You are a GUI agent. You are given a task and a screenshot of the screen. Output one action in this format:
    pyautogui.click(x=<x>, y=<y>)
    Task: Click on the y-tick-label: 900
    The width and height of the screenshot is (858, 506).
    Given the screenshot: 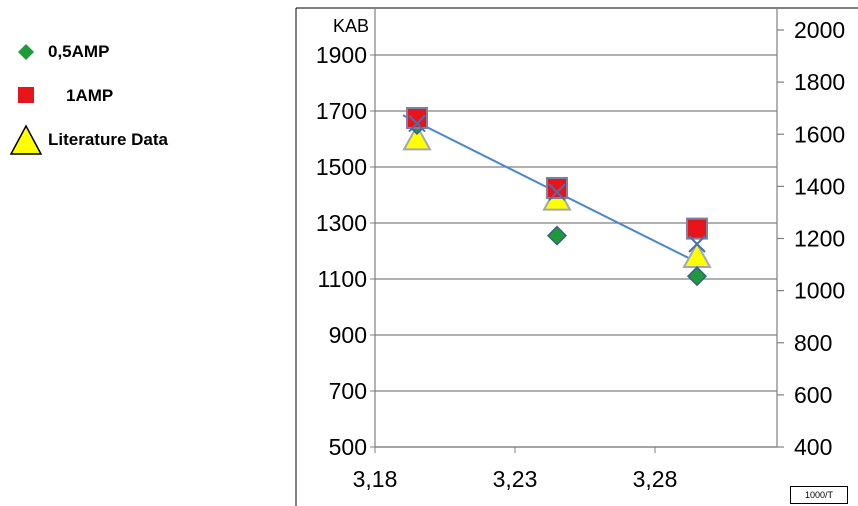 What is the action you would take?
    pyautogui.click(x=348, y=335)
    